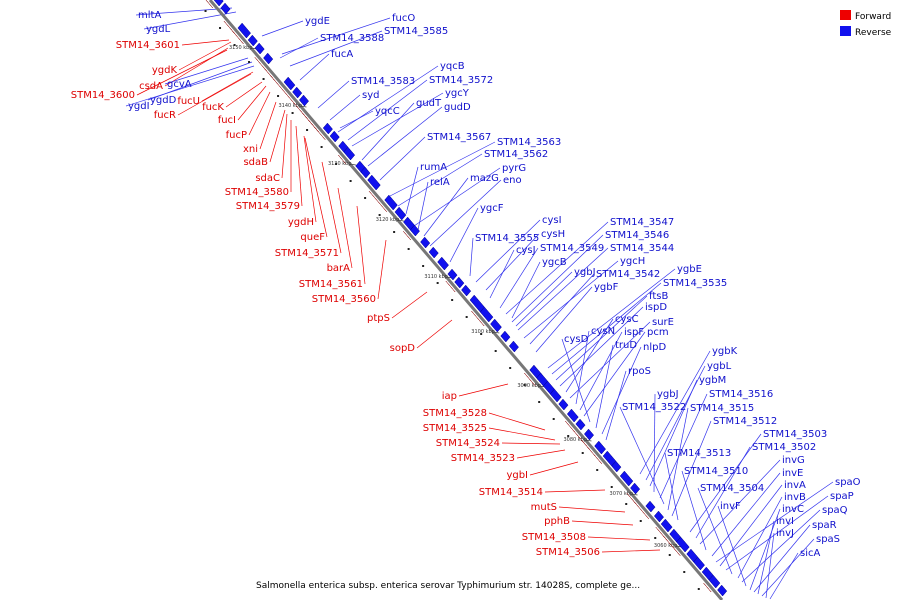 Image resolution: width=900 pixels, height=600 pixels. Describe the element at coordinates (835, 510) in the screenshot. I see `reverse-gene-label: spaQ` at that location.